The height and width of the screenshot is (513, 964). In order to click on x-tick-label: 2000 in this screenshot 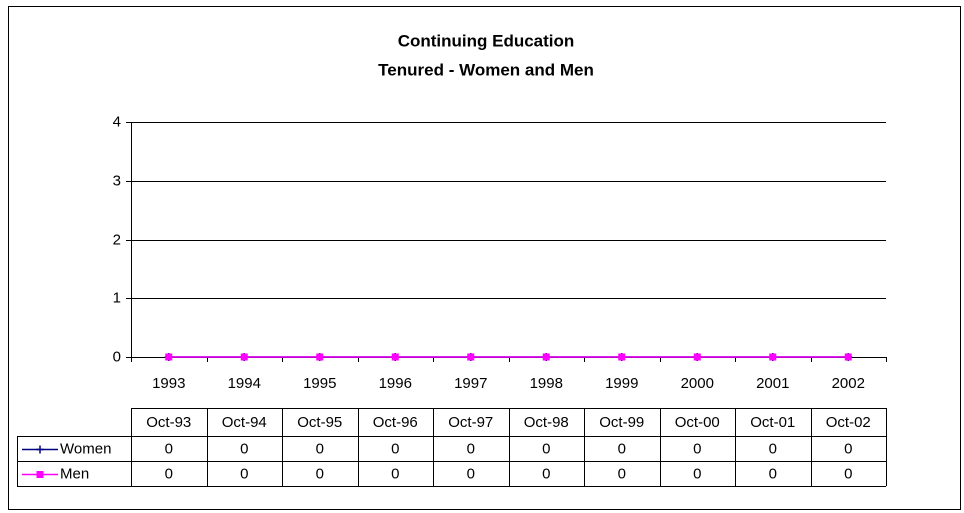, I will do `click(697, 383)`.